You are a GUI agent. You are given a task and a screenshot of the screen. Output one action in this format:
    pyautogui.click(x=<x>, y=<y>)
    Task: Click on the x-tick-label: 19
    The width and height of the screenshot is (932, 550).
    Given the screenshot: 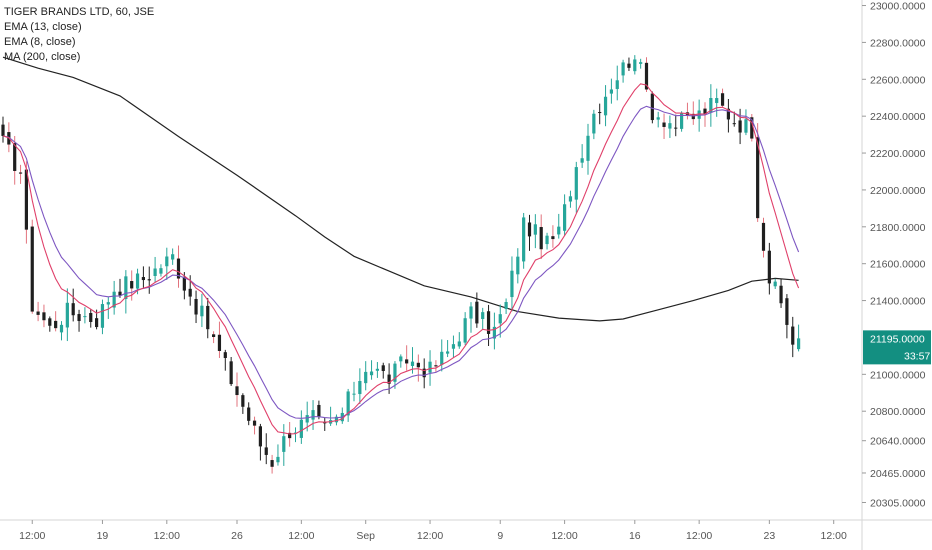 What is the action you would take?
    pyautogui.click(x=103, y=536)
    